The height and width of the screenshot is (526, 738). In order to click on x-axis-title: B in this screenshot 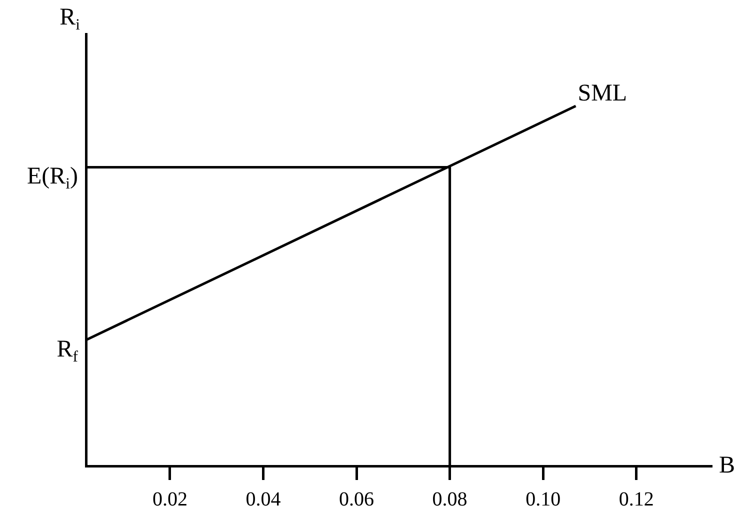, I will do `click(727, 465)`.